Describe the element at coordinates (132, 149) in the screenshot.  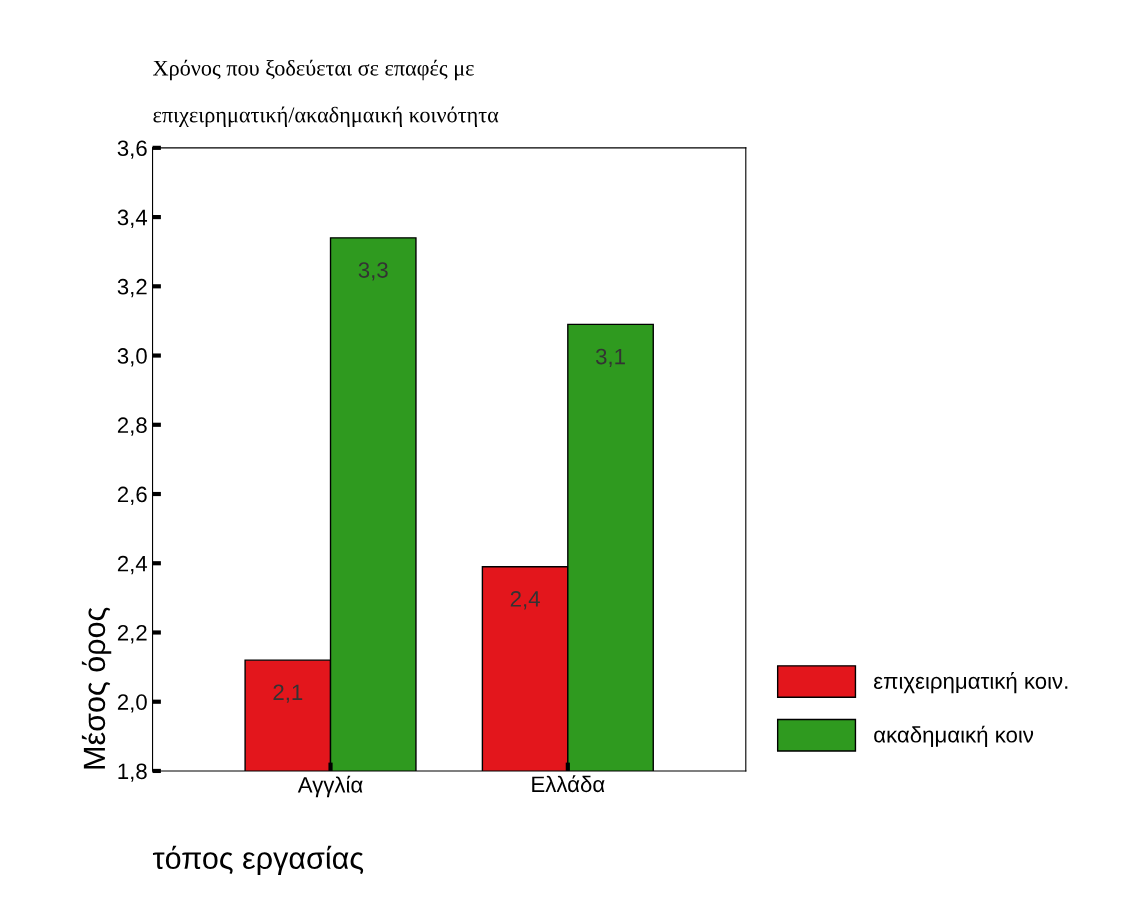
I see `y-tick-label: 3,6` at that location.